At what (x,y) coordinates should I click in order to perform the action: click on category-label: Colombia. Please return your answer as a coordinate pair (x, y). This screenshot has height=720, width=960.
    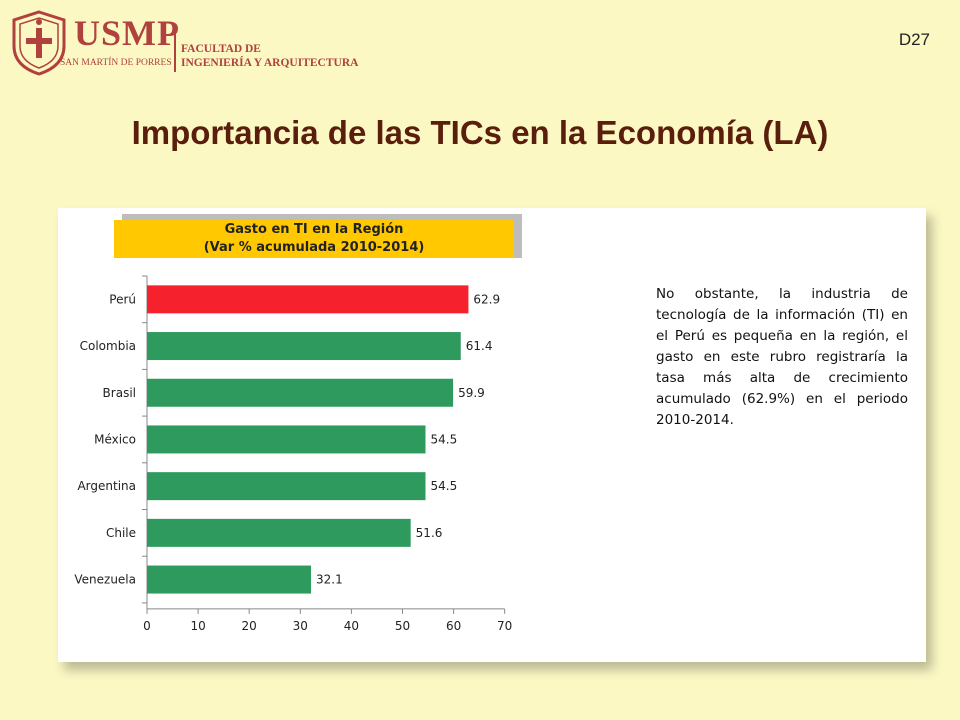
    Looking at the image, I should click on (108, 346).